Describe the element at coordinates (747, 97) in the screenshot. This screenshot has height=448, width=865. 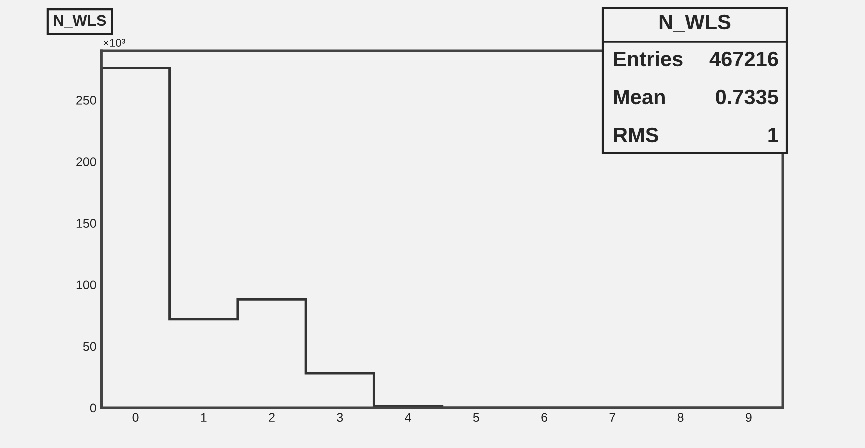
I see `annotation: 0.7335` at that location.